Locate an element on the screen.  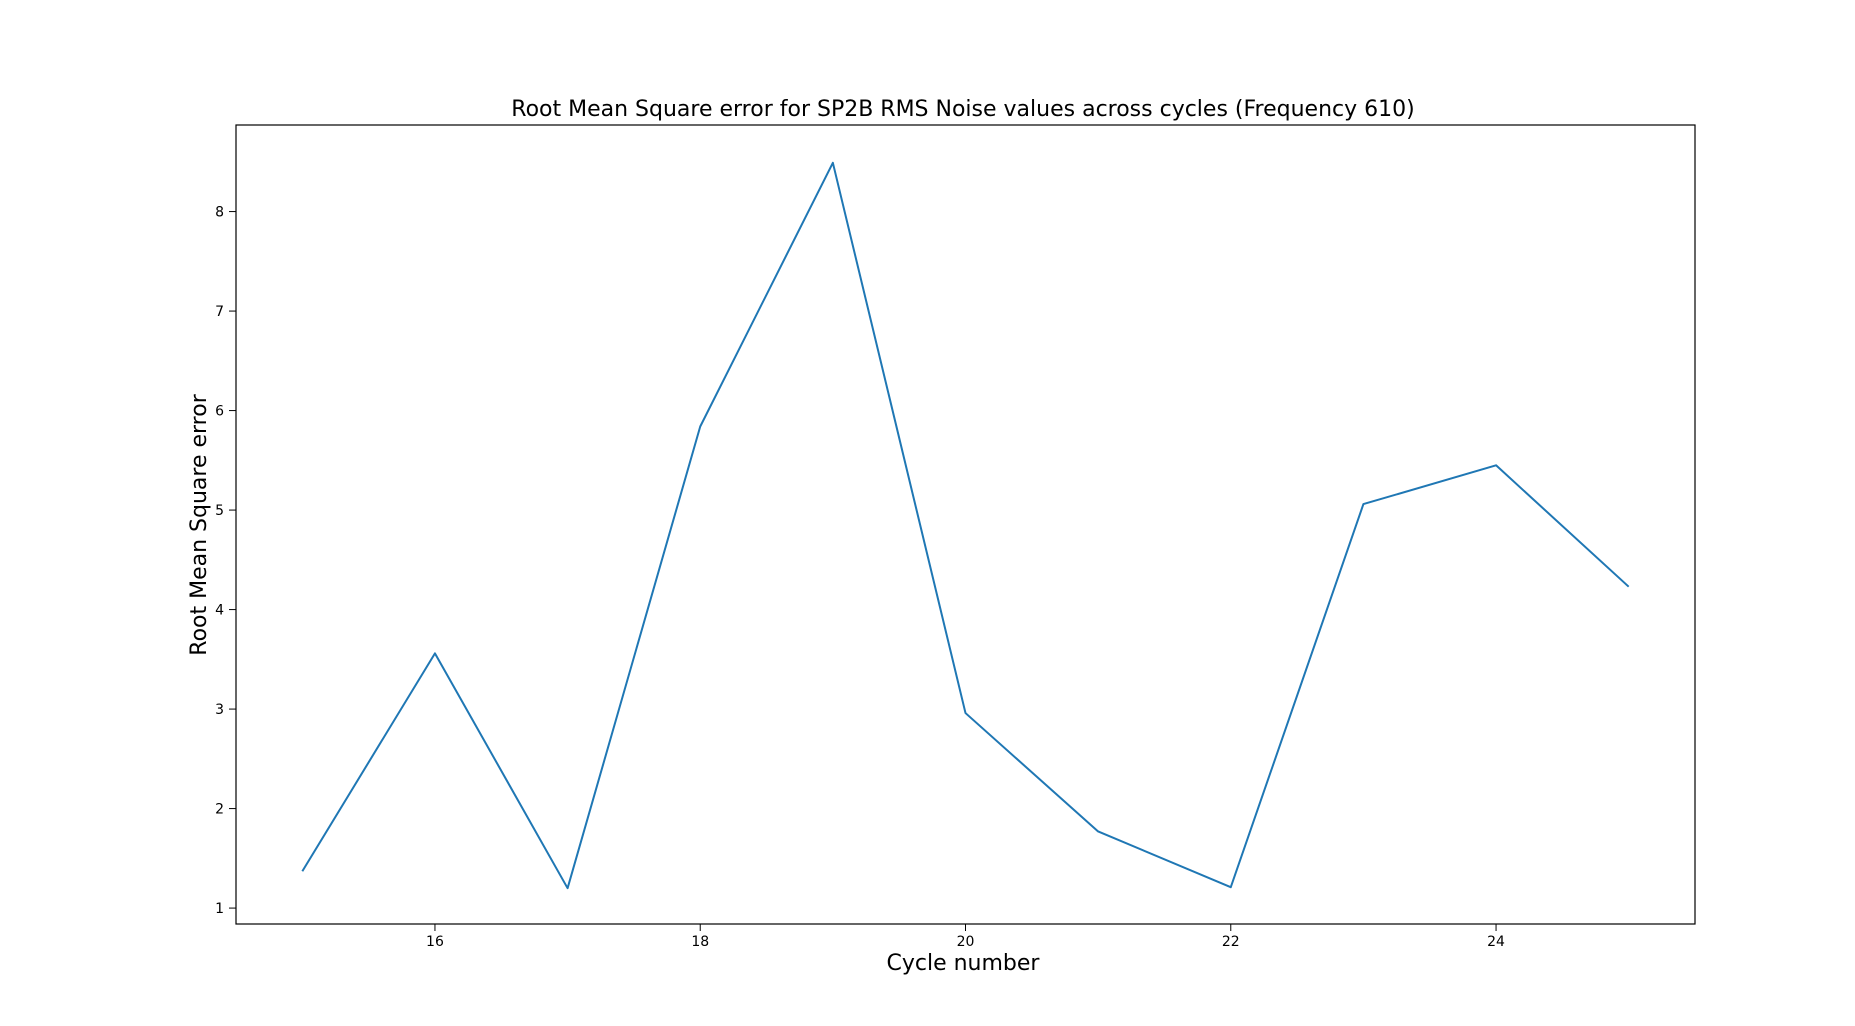
x-tick-label: 24 is located at coordinates (1496, 942).